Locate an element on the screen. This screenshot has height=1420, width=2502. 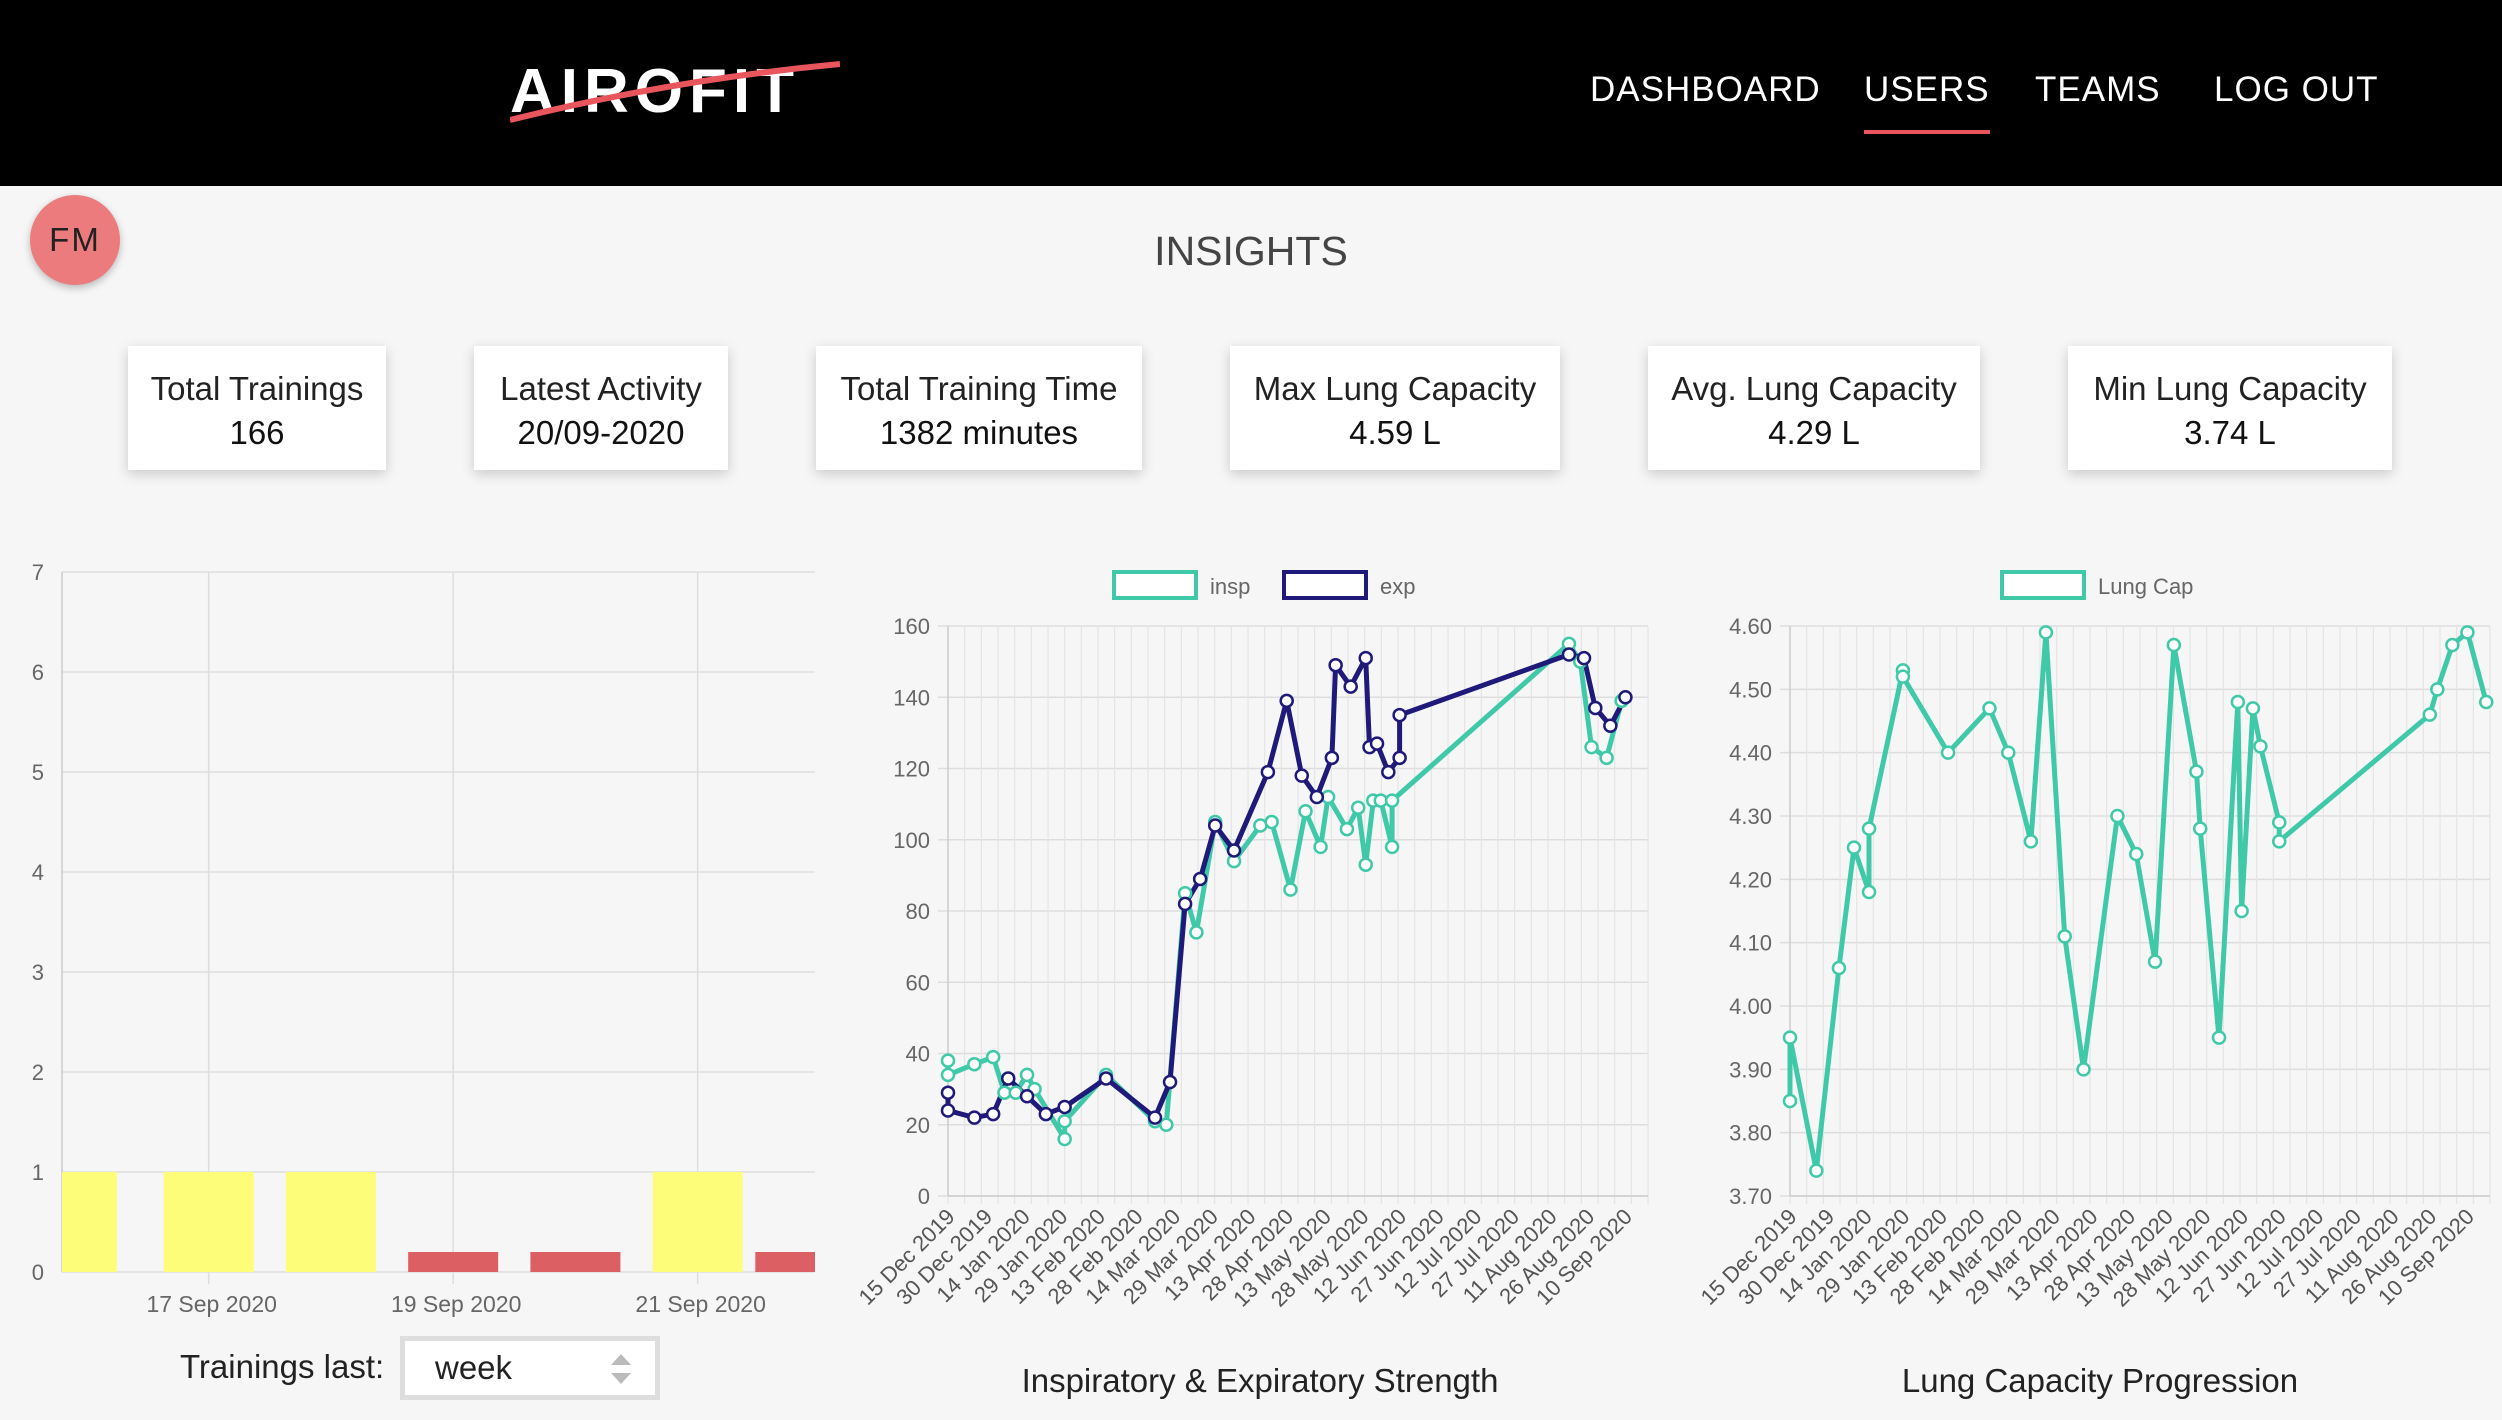
y-tick-label: 20 is located at coordinates (918, 1125).